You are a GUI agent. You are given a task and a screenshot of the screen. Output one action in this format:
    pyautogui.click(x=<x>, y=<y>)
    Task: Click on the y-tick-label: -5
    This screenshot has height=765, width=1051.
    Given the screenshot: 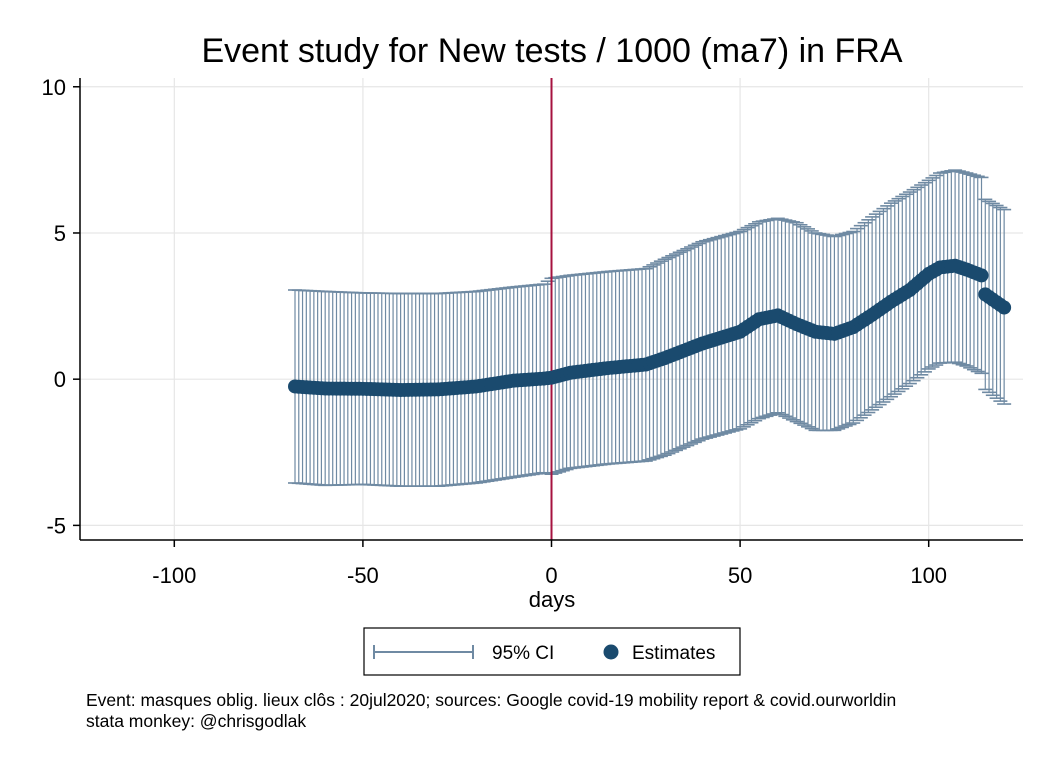 What is the action you would take?
    pyautogui.click(x=56, y=525)
    